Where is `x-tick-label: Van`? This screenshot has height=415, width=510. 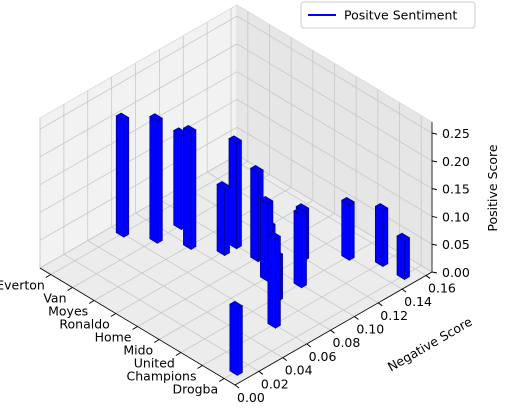 x-tick-label: Van is located at coordinates (54, 298).